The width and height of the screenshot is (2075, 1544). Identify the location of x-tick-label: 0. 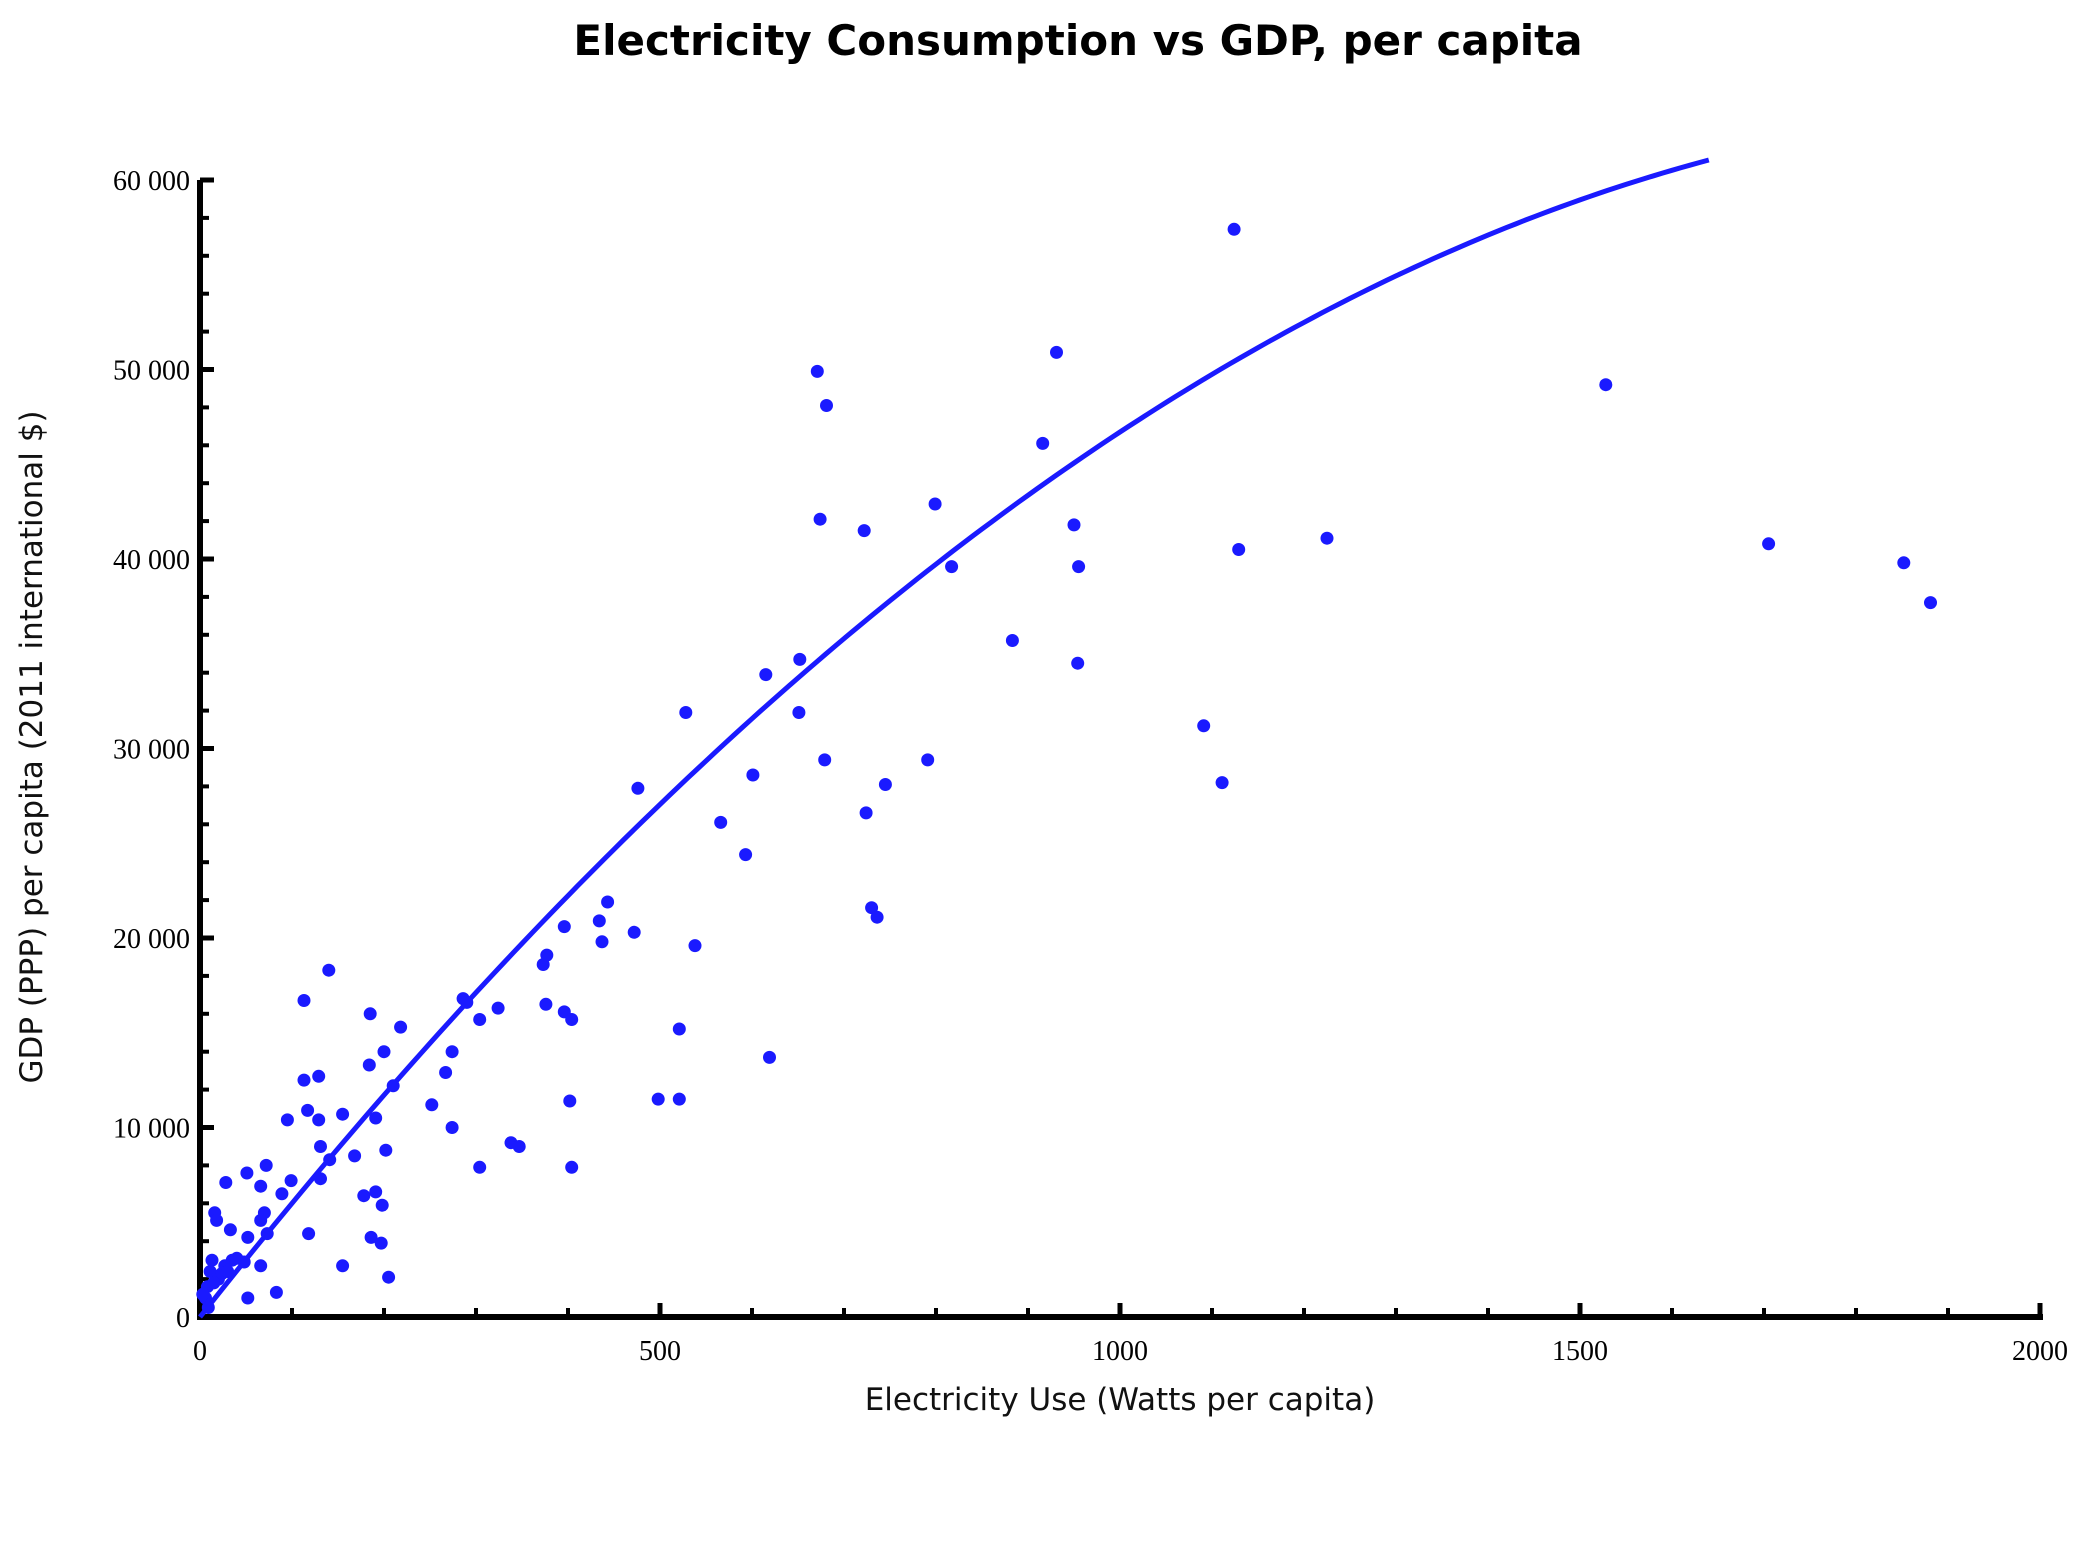
(200, 1351).